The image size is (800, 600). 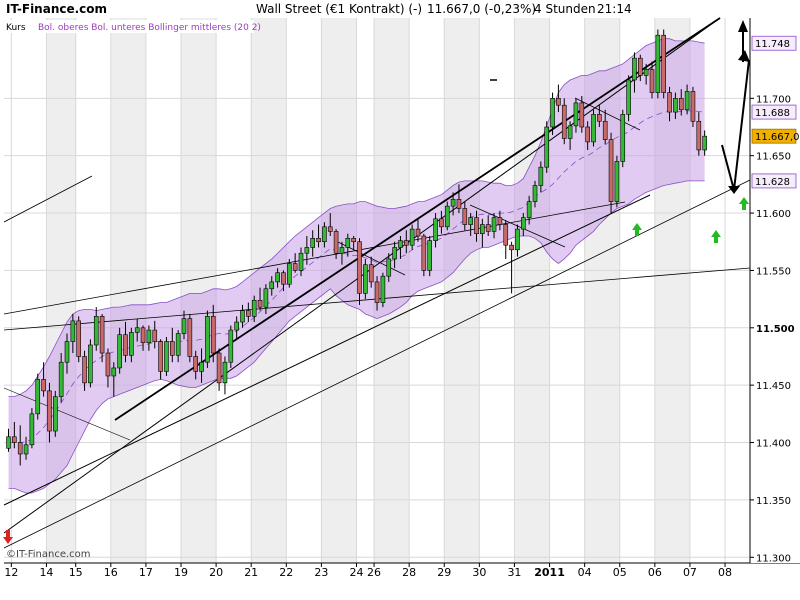 I want to click on interval-text: 4 Stunden, so click(x=565, y=9).